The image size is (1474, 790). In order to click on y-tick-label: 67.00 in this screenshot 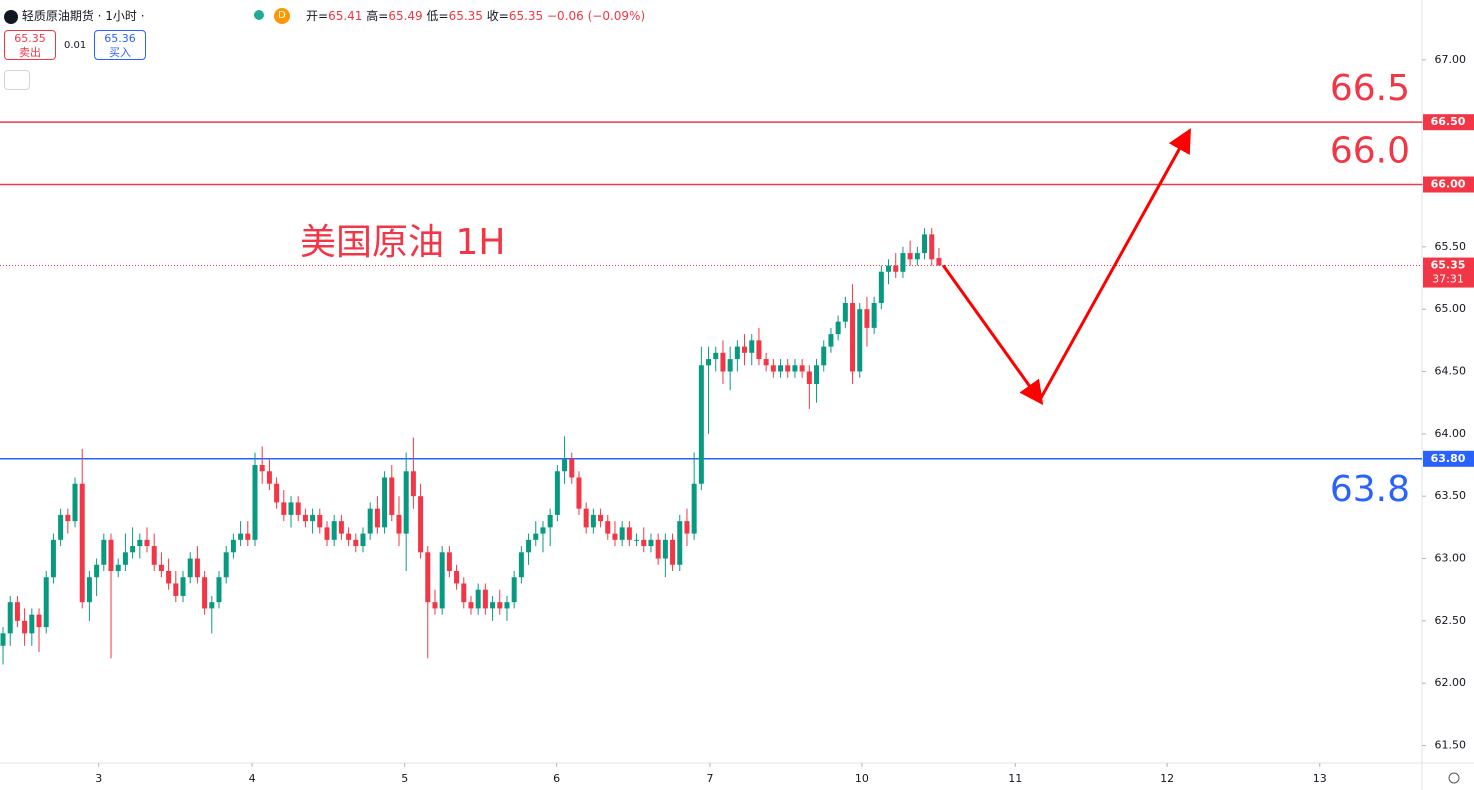, I will do `click(1451, 59)`.